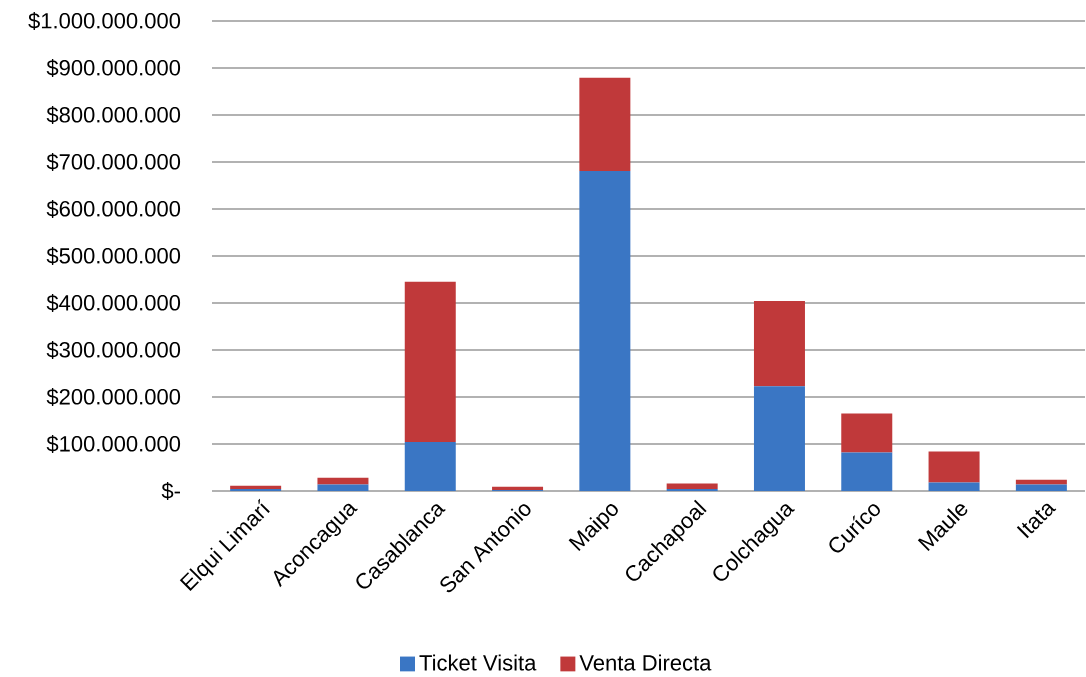 Image resolution: width=1086 pixels, height=677 pixels. What do you see at coordinates (170, 491) in the screenshot?
I see `y-tick-label: $-` at bounding box center [170, 491].